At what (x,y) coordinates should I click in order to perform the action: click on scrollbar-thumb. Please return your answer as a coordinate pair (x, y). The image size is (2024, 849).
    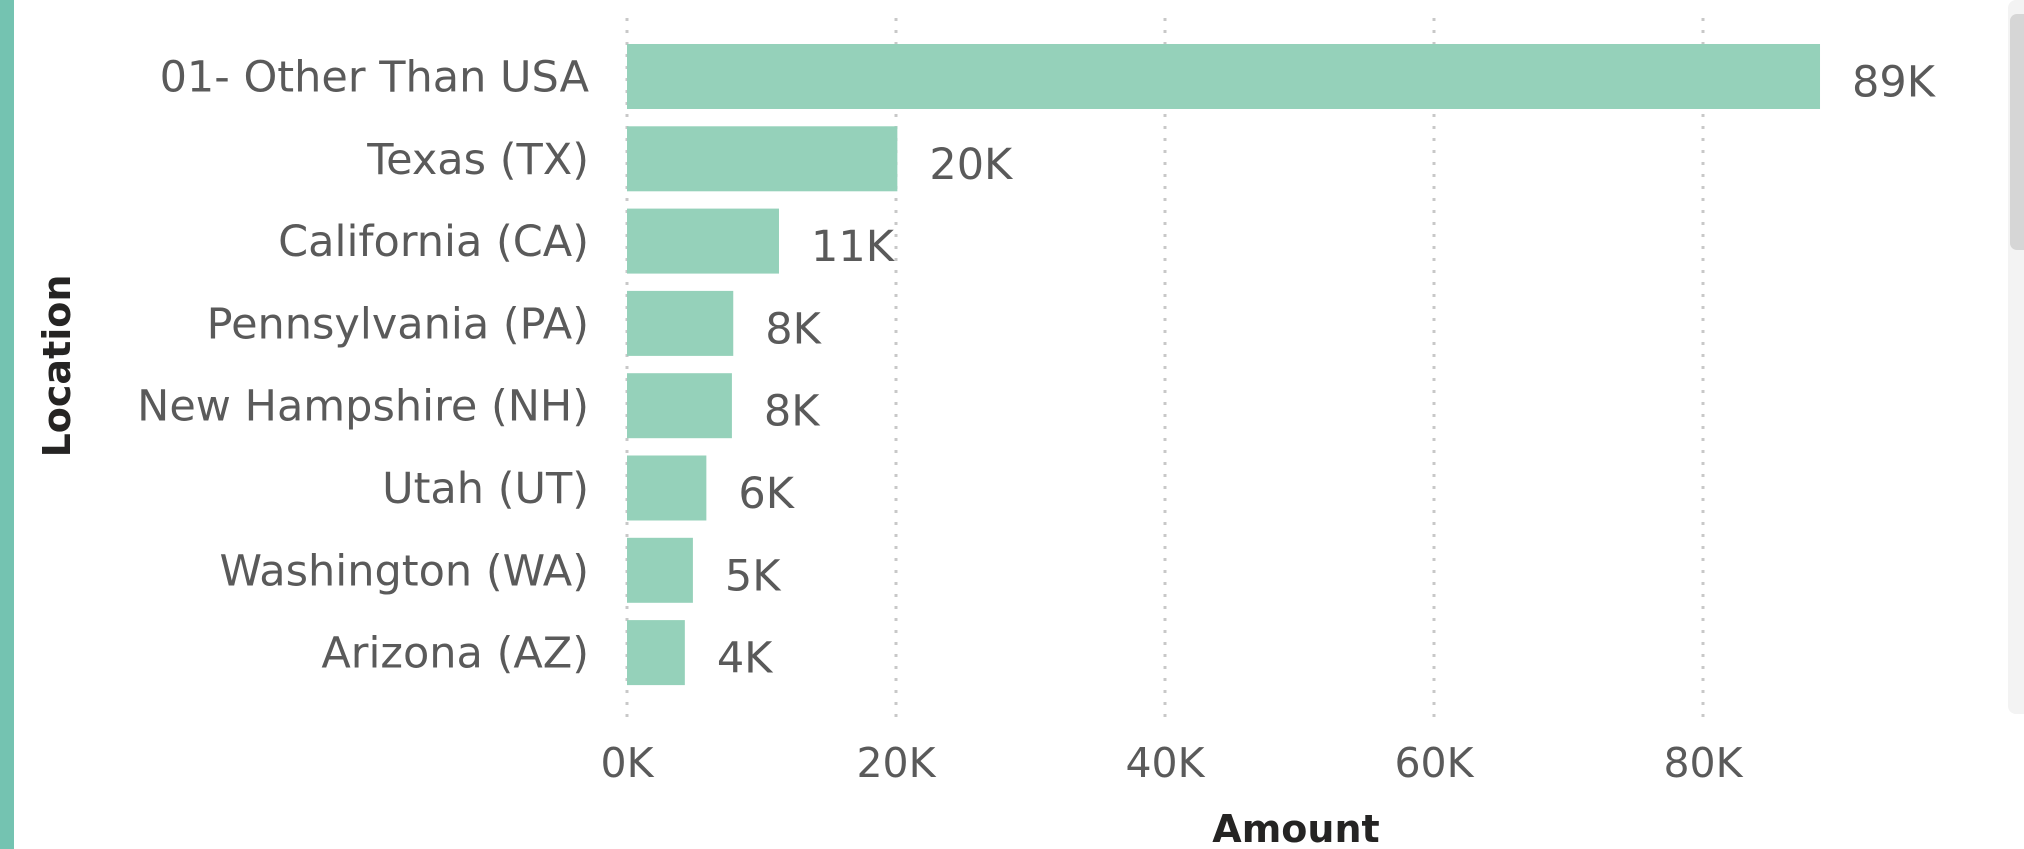
    Looking at the image, I should click on (2017, 132).